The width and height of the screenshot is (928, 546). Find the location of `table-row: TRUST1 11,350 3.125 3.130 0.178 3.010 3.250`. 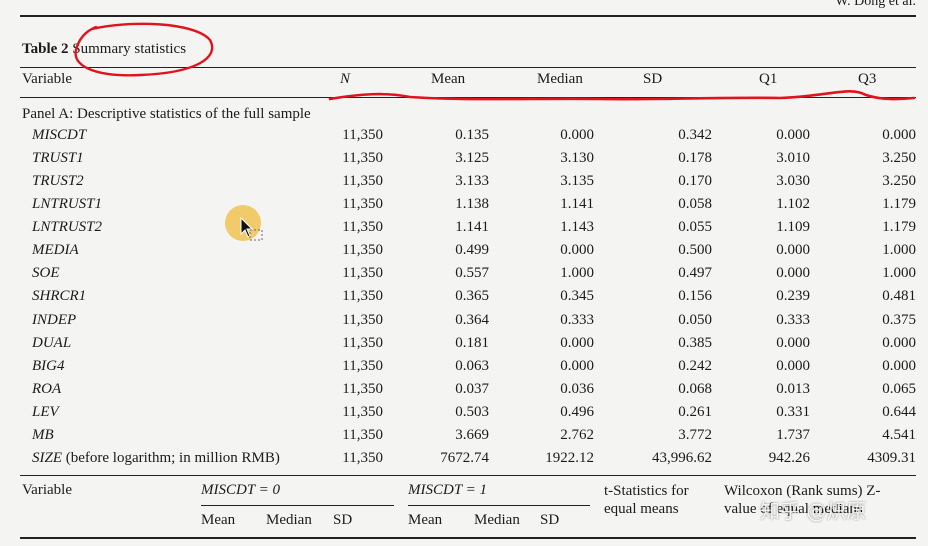

table-row: TRUST1 11,350 3.125 3.130 0.178 3.010 3.250 is located at coordinates (464, 161).